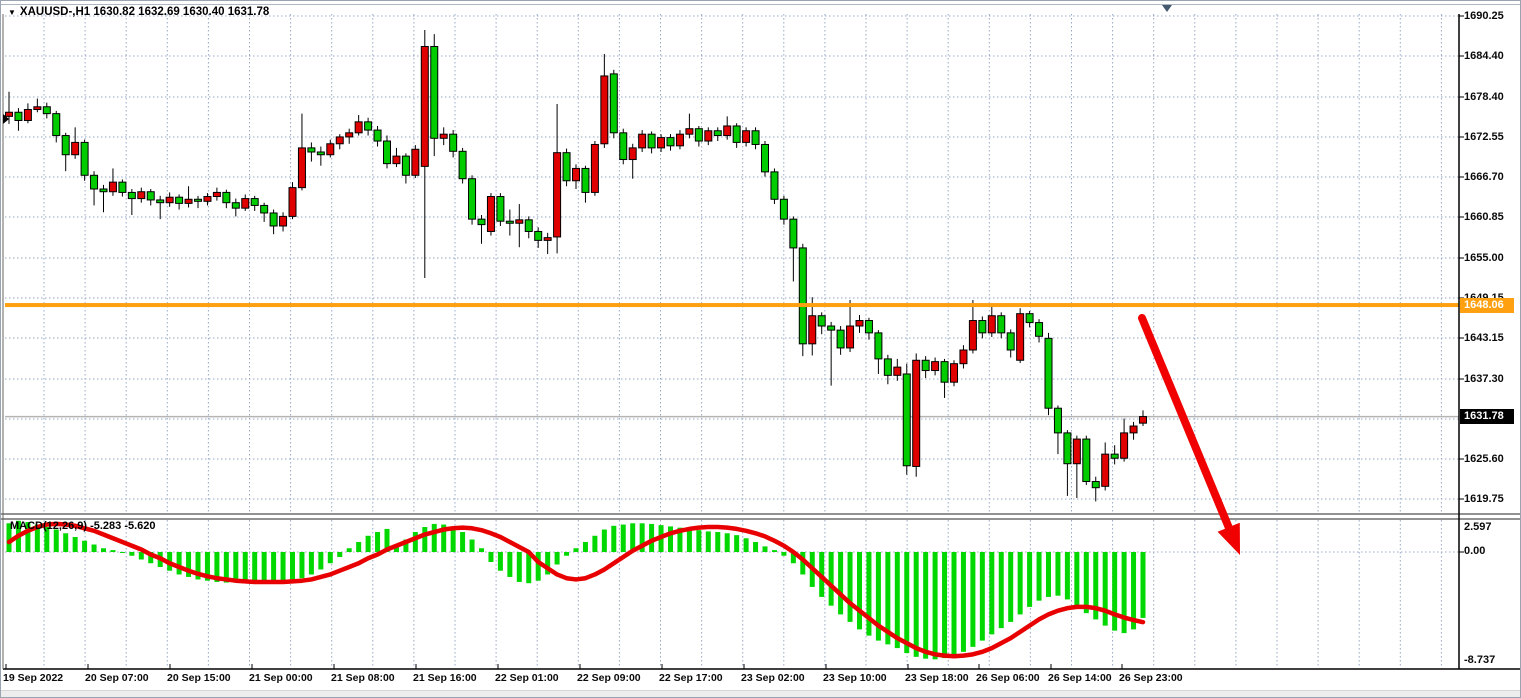  Describe the element at coordinates (1080, 678) in the screenshot. I see `time-axis-label: 26 Sep 14:00` at that location.